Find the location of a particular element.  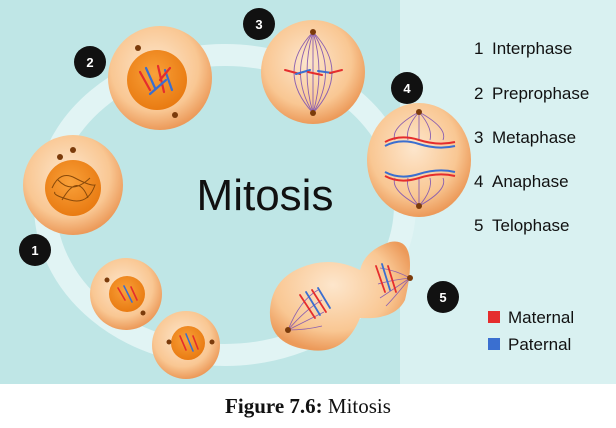

diagram-title: Mitosis is located at coordinates (265, 195).